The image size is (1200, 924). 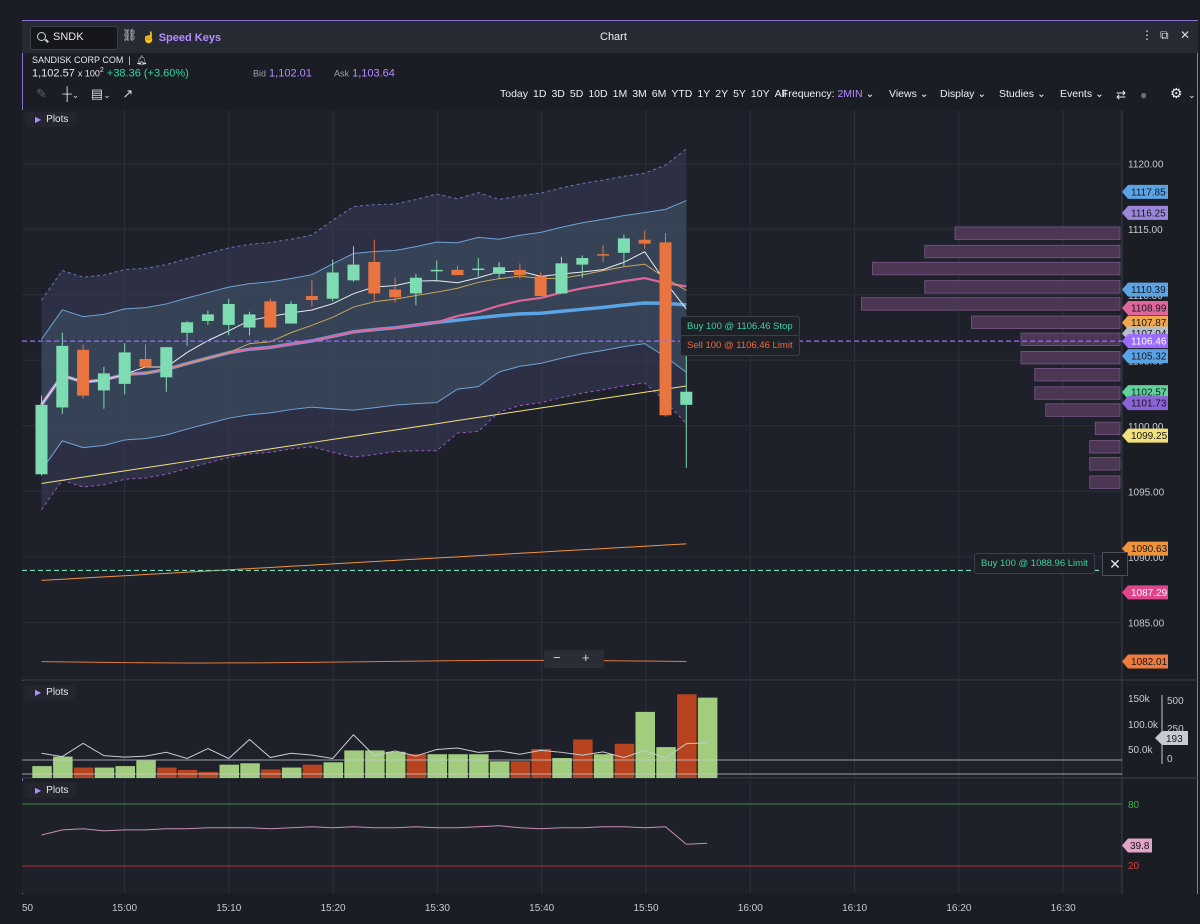 I want to click on range-10y: 10Y, so click(x=760, y=94).